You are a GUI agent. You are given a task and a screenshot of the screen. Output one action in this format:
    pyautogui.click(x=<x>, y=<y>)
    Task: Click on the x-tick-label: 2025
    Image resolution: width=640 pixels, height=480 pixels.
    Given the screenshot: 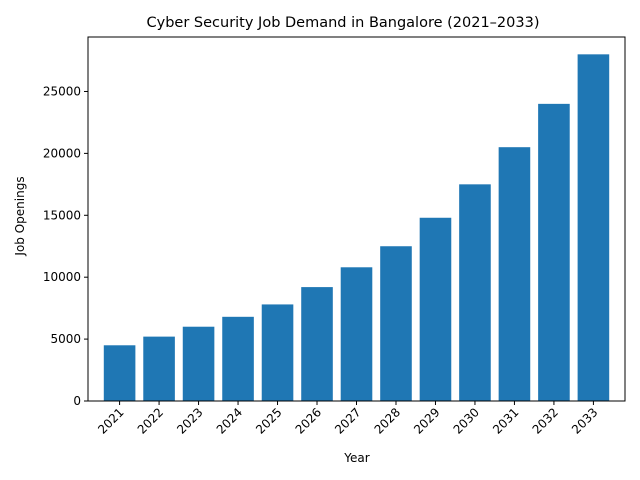 What is the action you would take?
    pyautogui.click(x=268, y=420)
    